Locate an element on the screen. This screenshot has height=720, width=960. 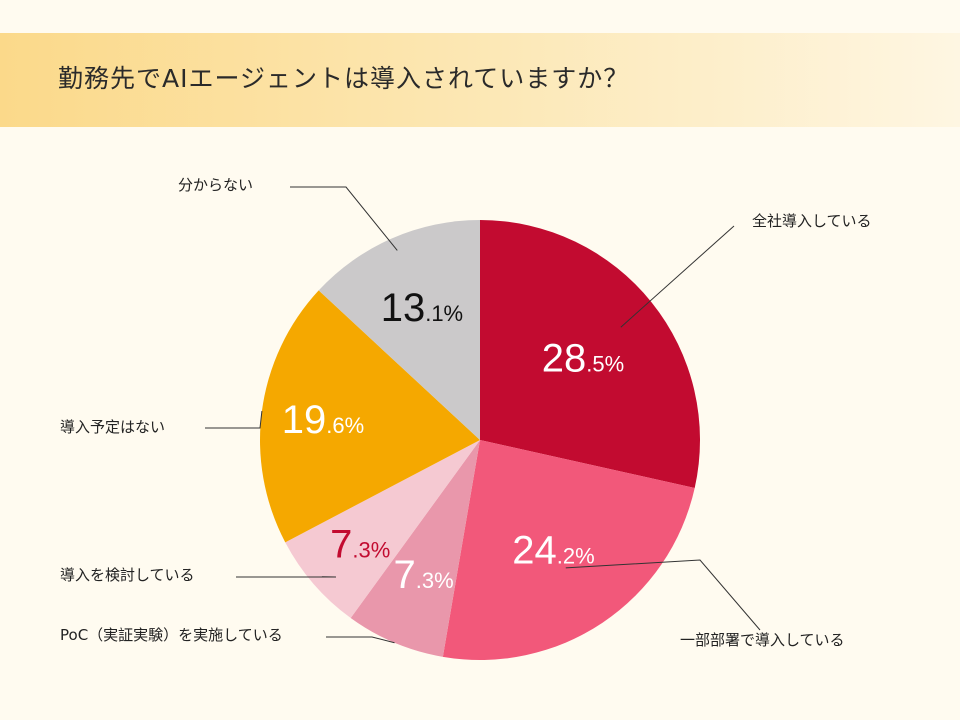
slice-label: PoC（実証実験）を実施している is located at coordinates (171, 635).